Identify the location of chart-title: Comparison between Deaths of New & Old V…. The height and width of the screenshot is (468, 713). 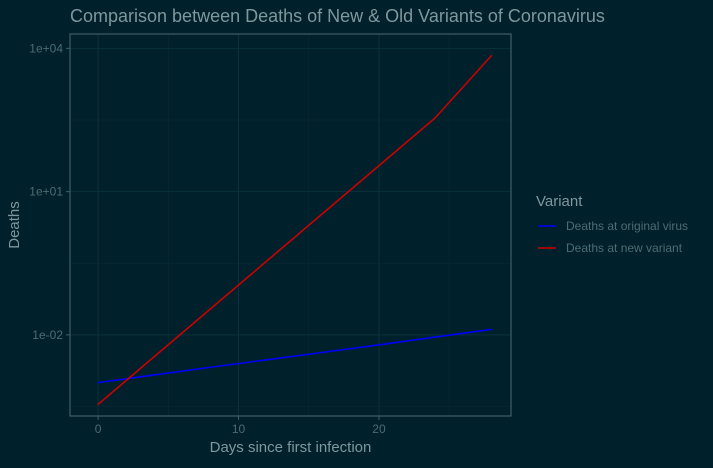
(337, 16).